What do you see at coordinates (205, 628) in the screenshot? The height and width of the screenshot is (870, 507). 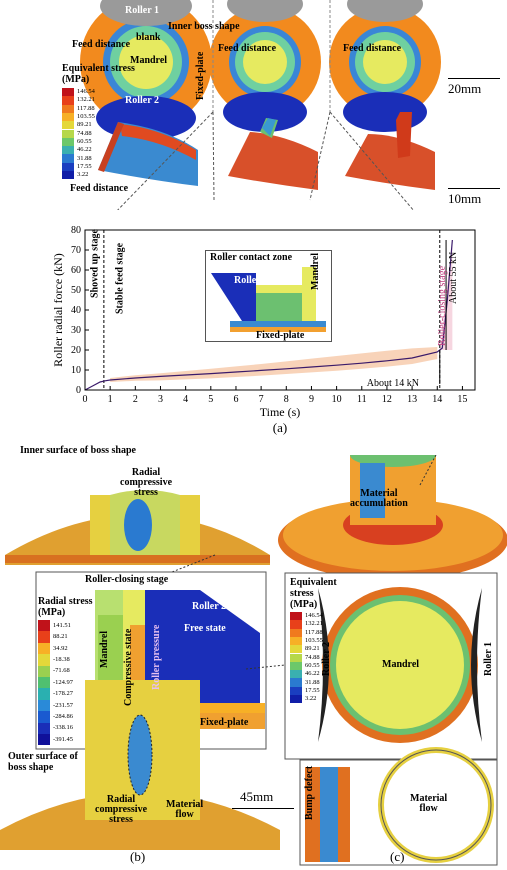 I see `b-free-state: Free state` at bounding box center [205, 628].